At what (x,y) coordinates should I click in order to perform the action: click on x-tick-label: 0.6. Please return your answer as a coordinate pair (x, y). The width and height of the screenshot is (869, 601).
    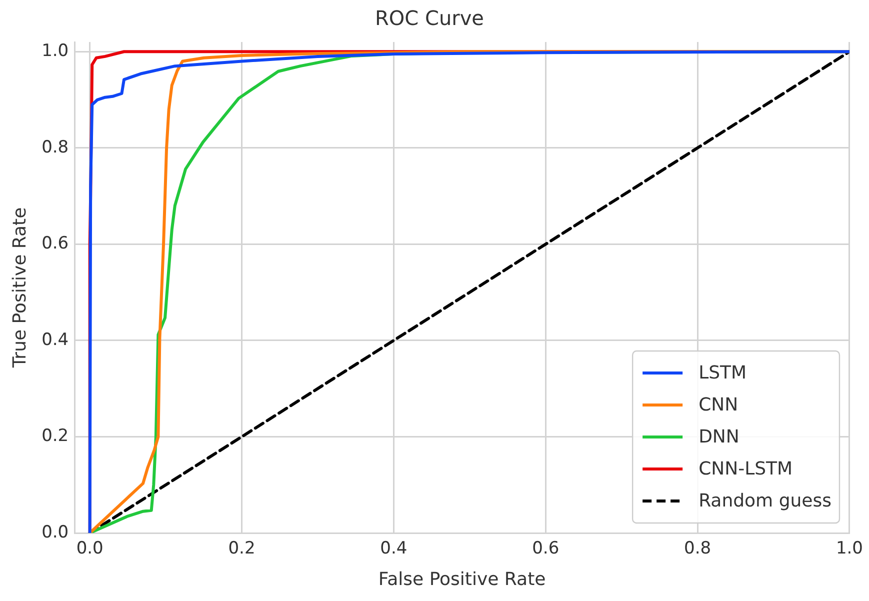
    Looking at the image, I should click on (546, 548).